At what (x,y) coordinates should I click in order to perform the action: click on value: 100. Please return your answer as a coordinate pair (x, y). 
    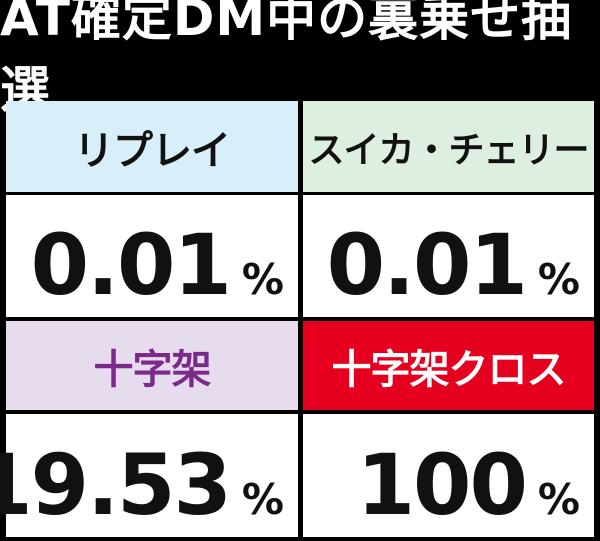
    Looking at the image, I should click on (442, 485).